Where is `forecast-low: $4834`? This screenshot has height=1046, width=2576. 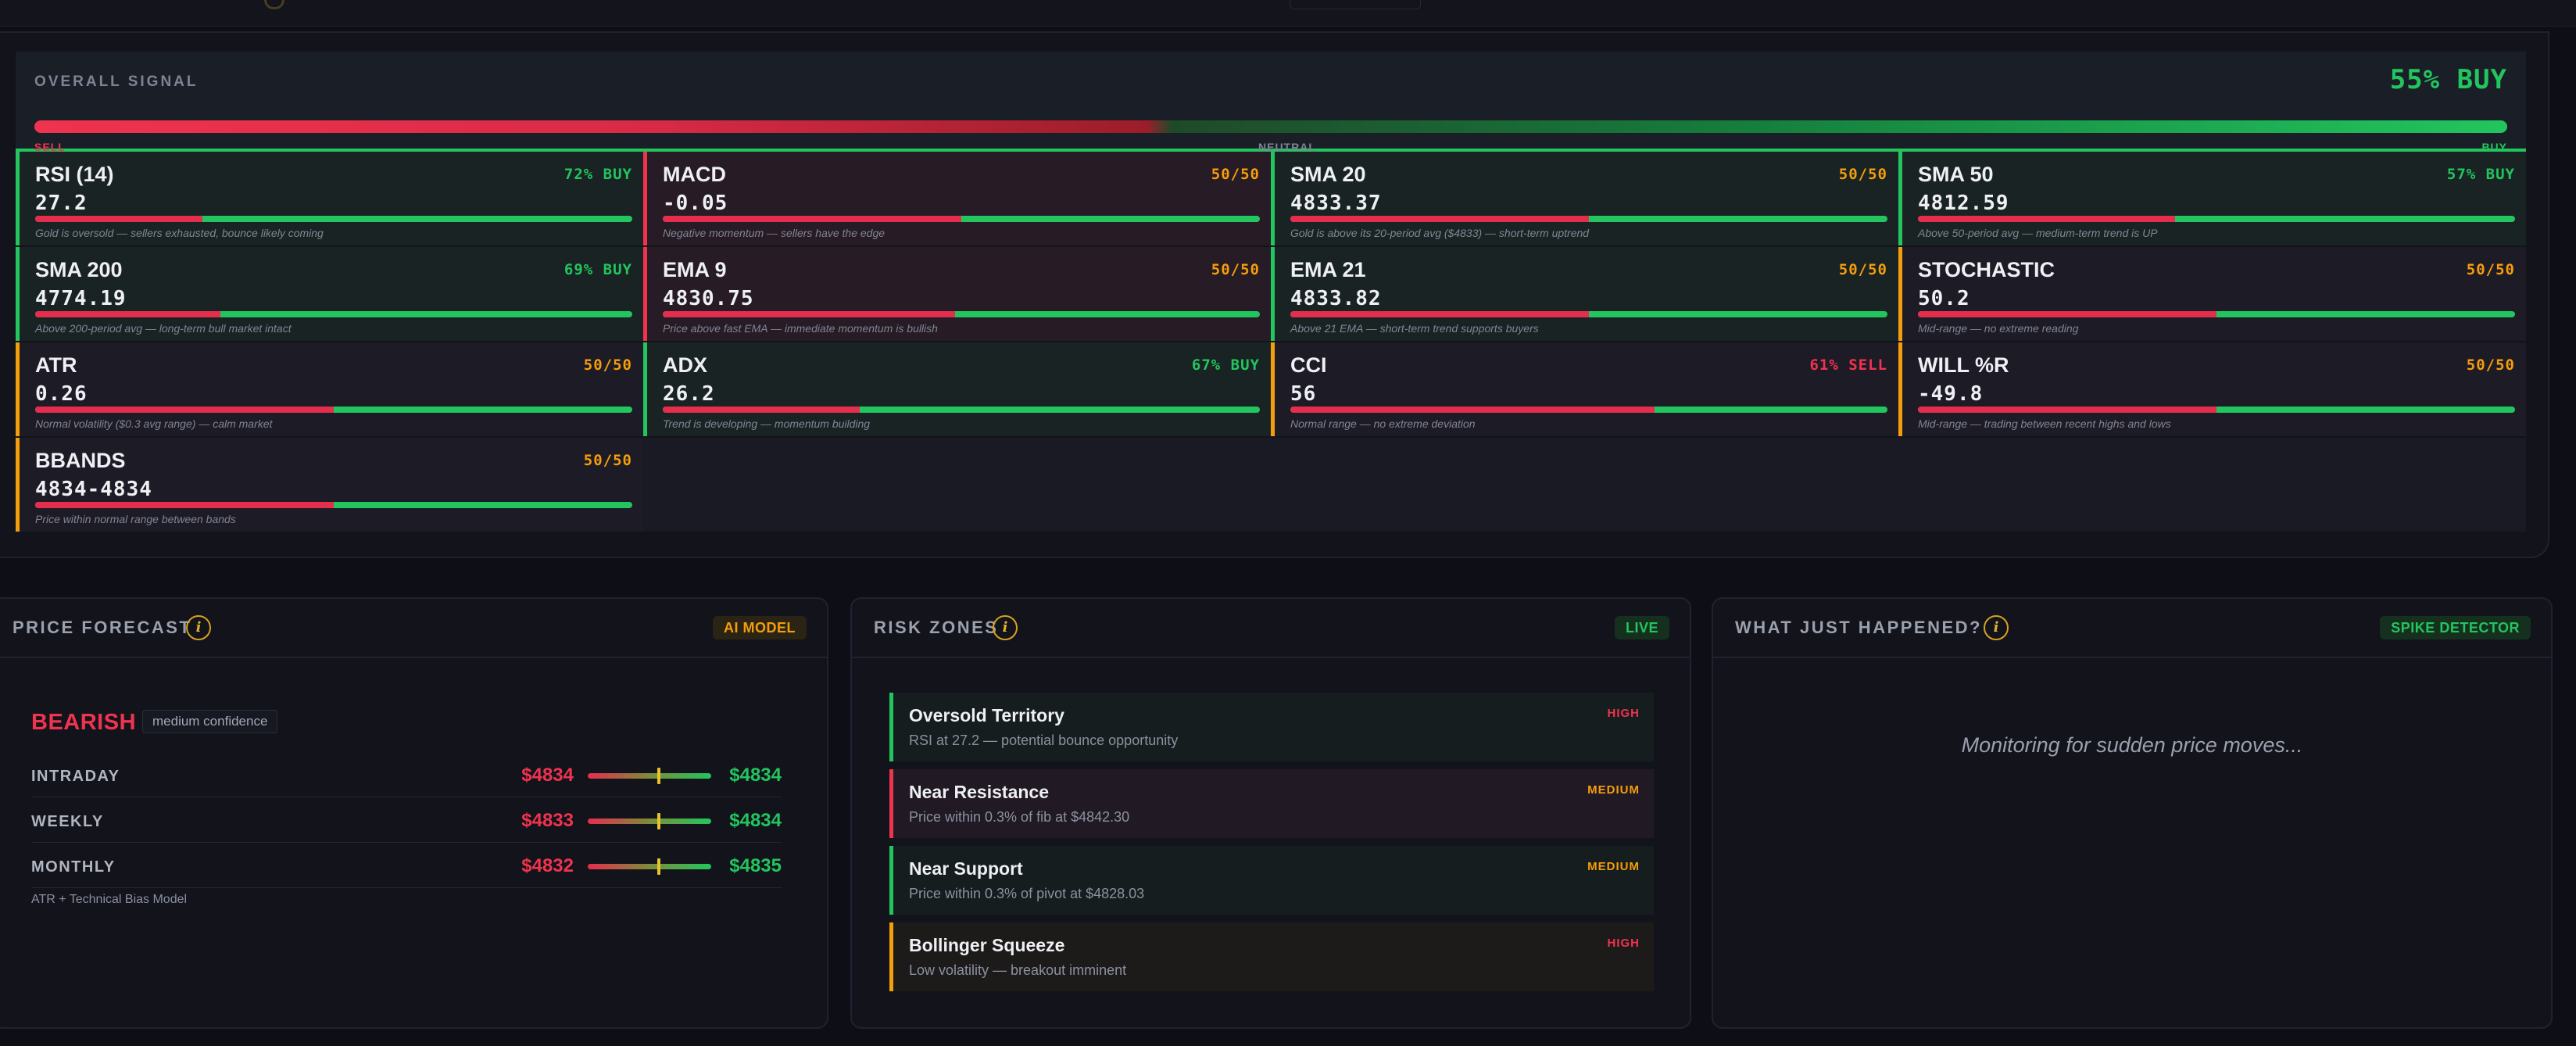 forecast-low: $4834 is located at coordinates (547, 775).